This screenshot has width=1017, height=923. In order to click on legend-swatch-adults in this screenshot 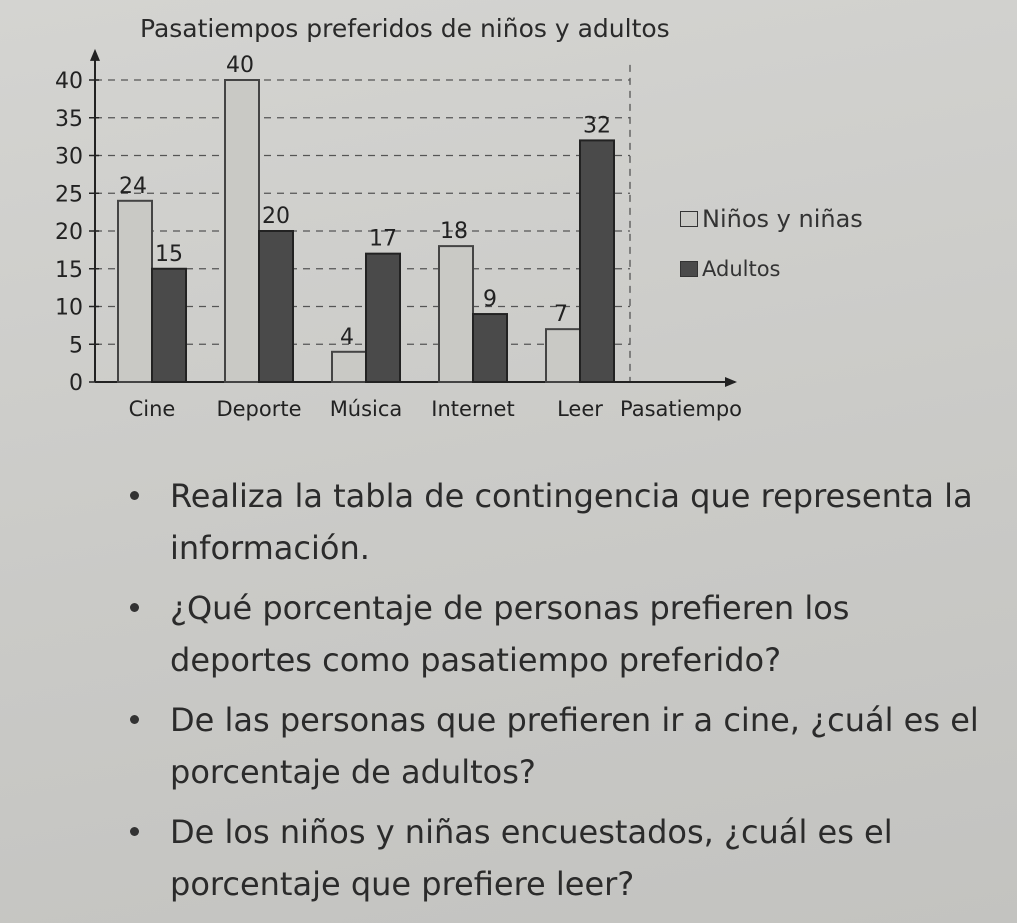, I will do `click(689, 269)`.